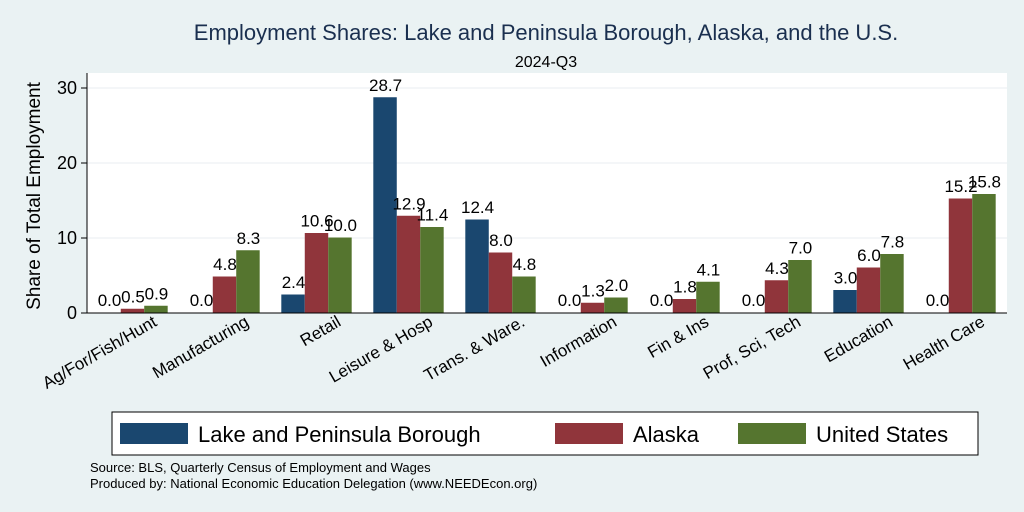  What do you see at coordinates (578, 341) in the screenshot?
I see `x-tick-label-5: Information` at bounding box center [578, 341].